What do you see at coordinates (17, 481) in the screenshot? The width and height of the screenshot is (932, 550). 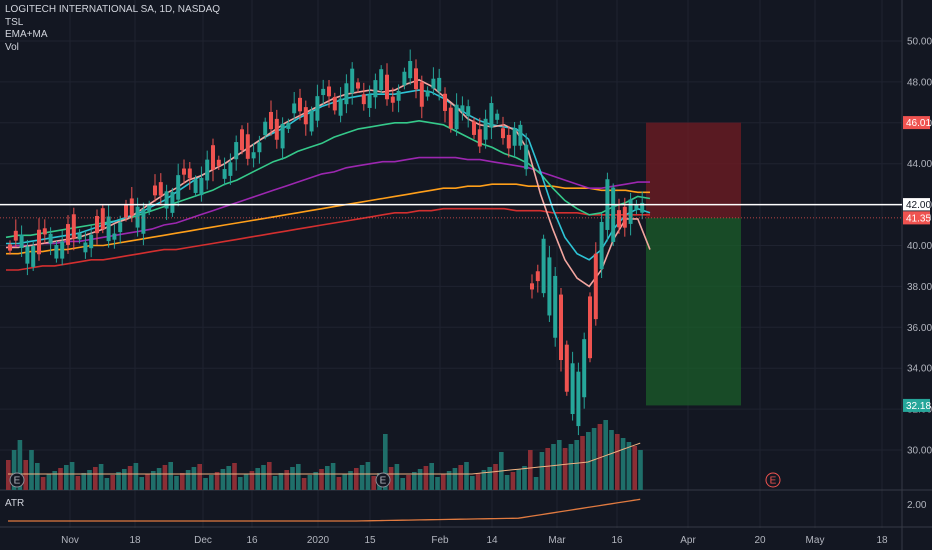 I see `event-letter: E` at bounding box center [17, 481].